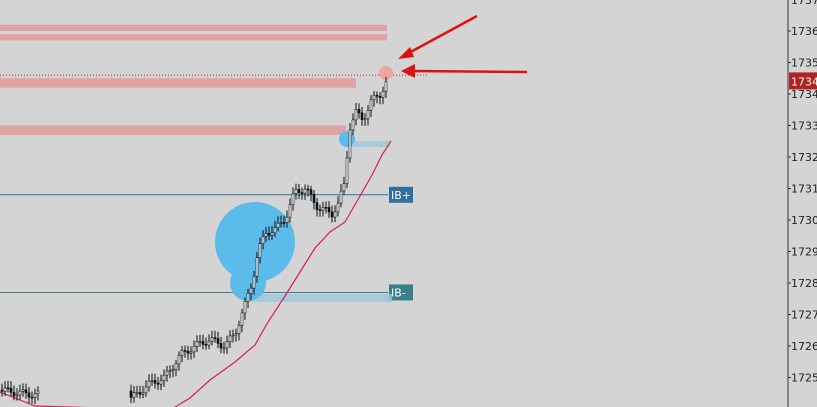 This screenshot has width=817, height=407. What do you see at coordinates (804, 346) in the screenshot?
I see `y-tick-label: 1726` at bounding box center [804, 346].